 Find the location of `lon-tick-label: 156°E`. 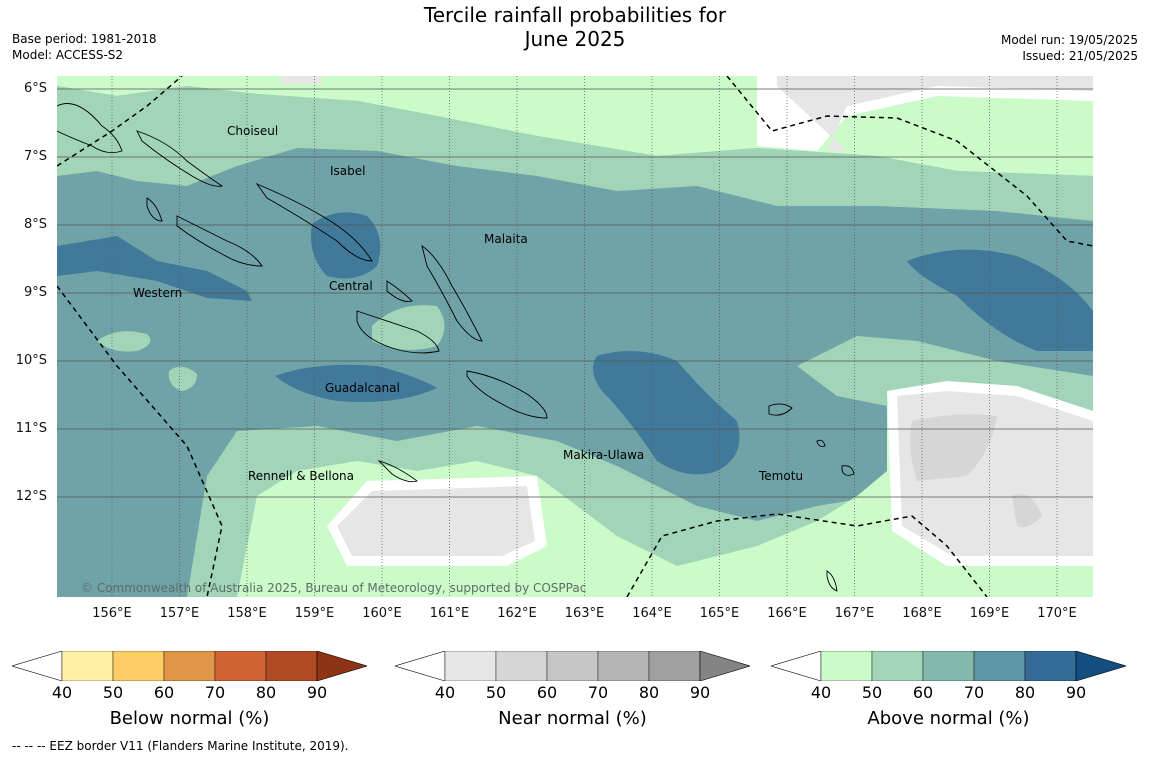

lon-tick-label: 156°E is located at coordinates (112, 613).